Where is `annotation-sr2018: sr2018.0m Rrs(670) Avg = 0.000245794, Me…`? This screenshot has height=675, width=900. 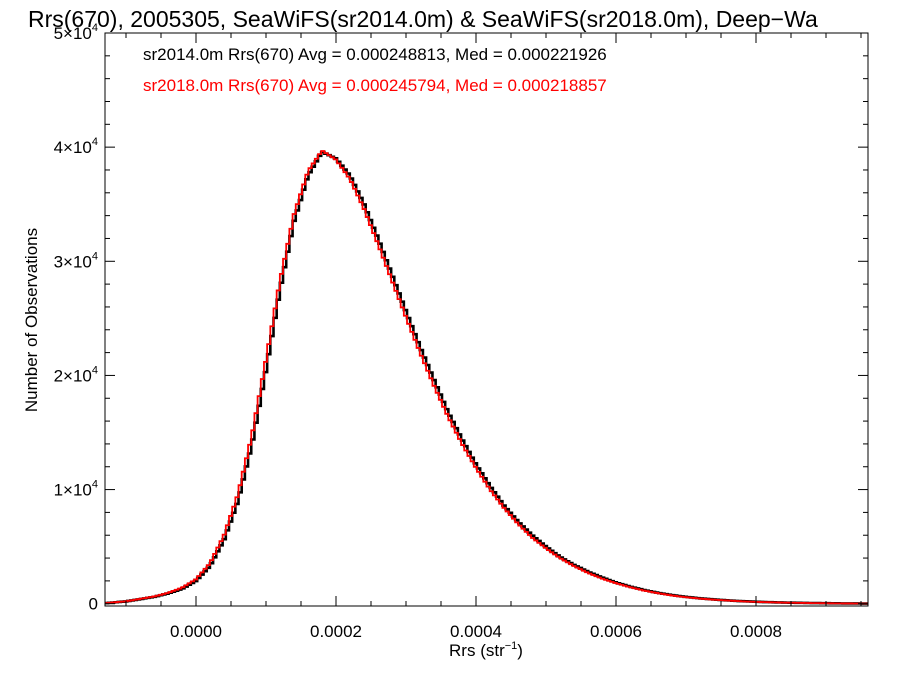 annotation-sr2018: sr2018.0m Rrs(670) Avg = 0.000245794, Me… is located at coordinates (375, 85).